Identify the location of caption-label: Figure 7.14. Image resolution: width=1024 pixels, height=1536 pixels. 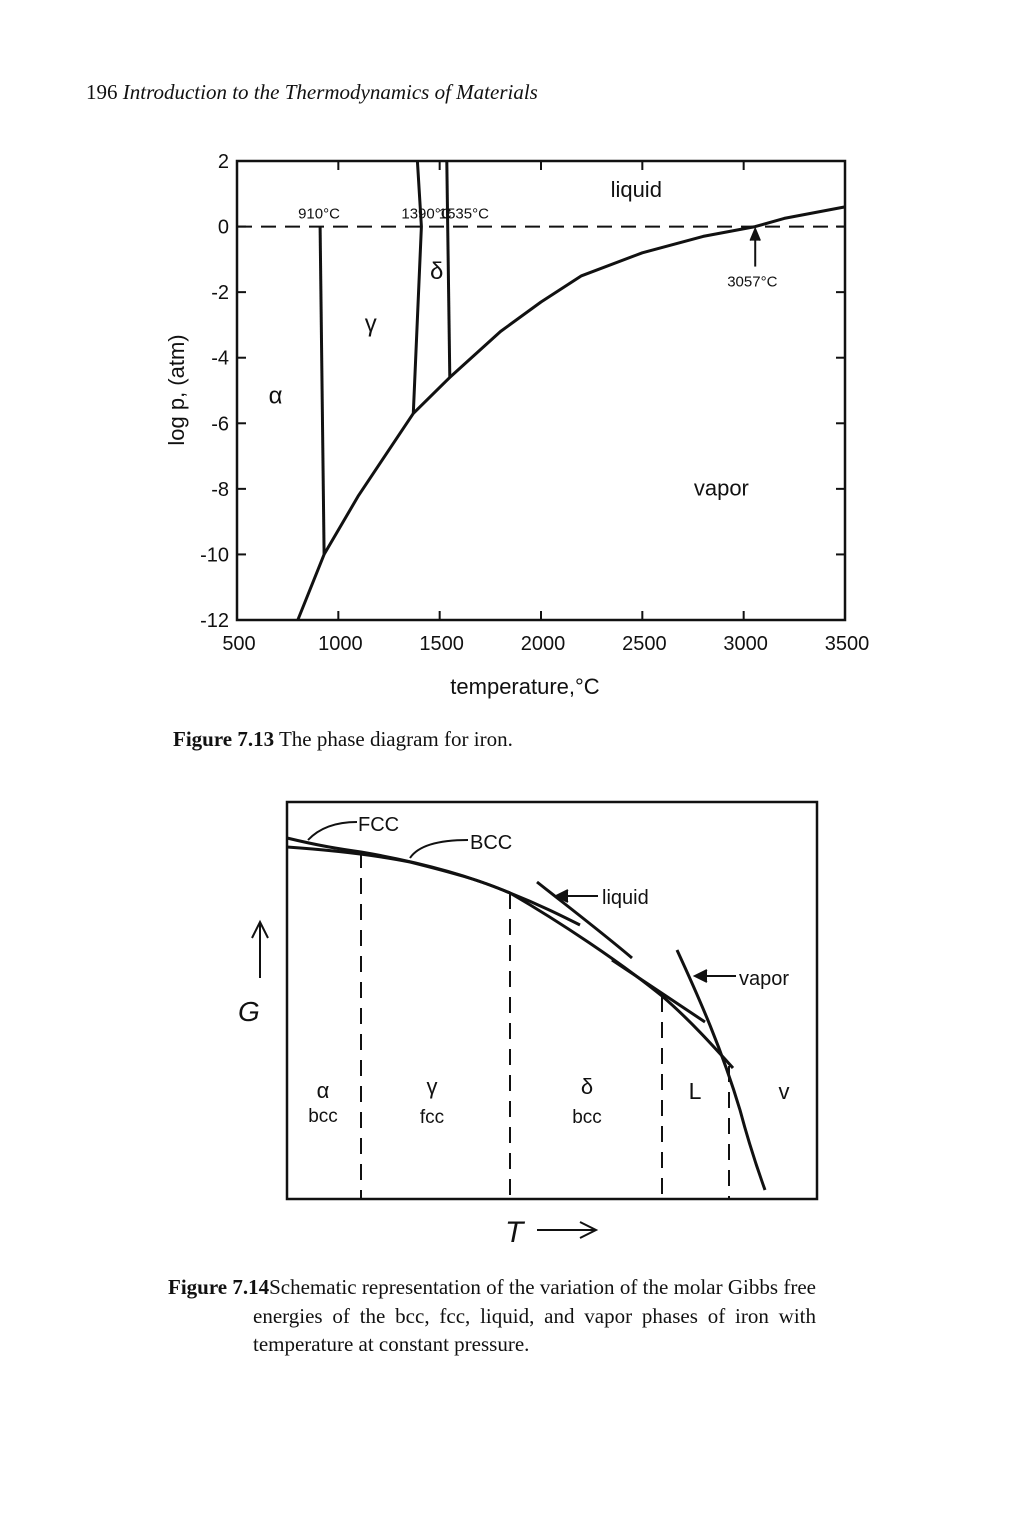
(219, 1287).